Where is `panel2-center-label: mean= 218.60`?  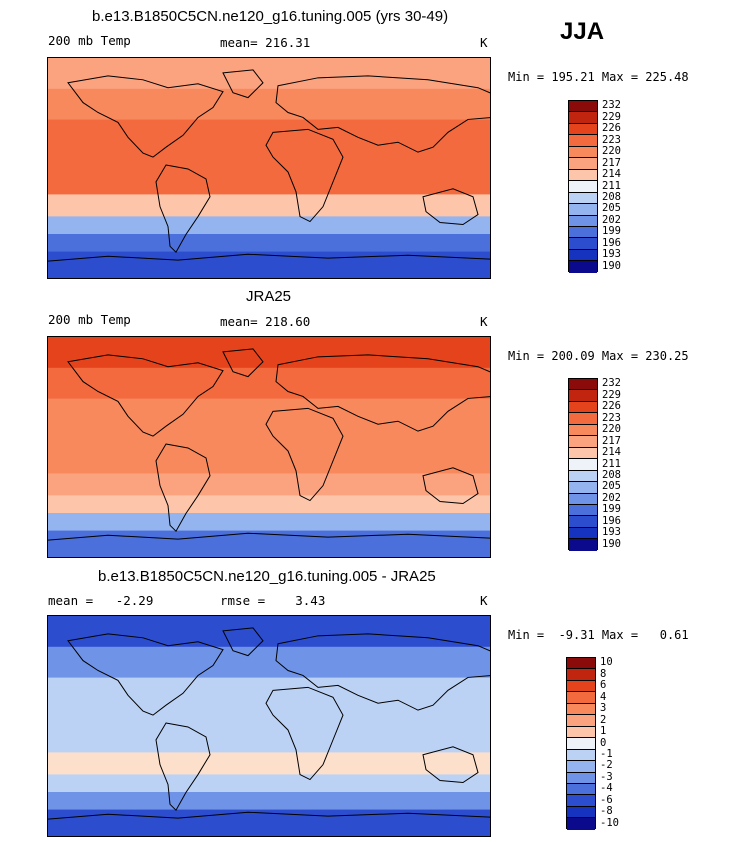
panel2-center-label: mean= 218.60 is located at coordinates (265, 321).